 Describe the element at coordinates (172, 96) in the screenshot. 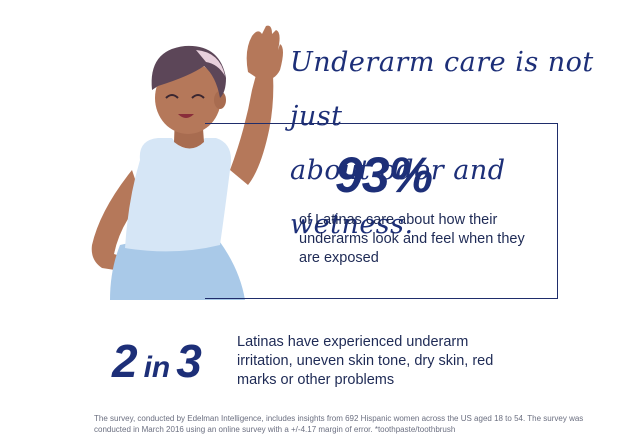

I see `left-eye` at that location.